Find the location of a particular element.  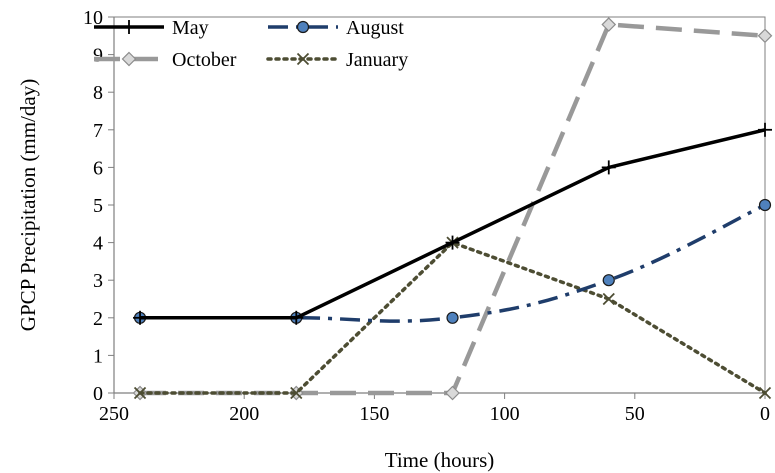

y-tick-label: 7 is located at coordinates (98, 131).